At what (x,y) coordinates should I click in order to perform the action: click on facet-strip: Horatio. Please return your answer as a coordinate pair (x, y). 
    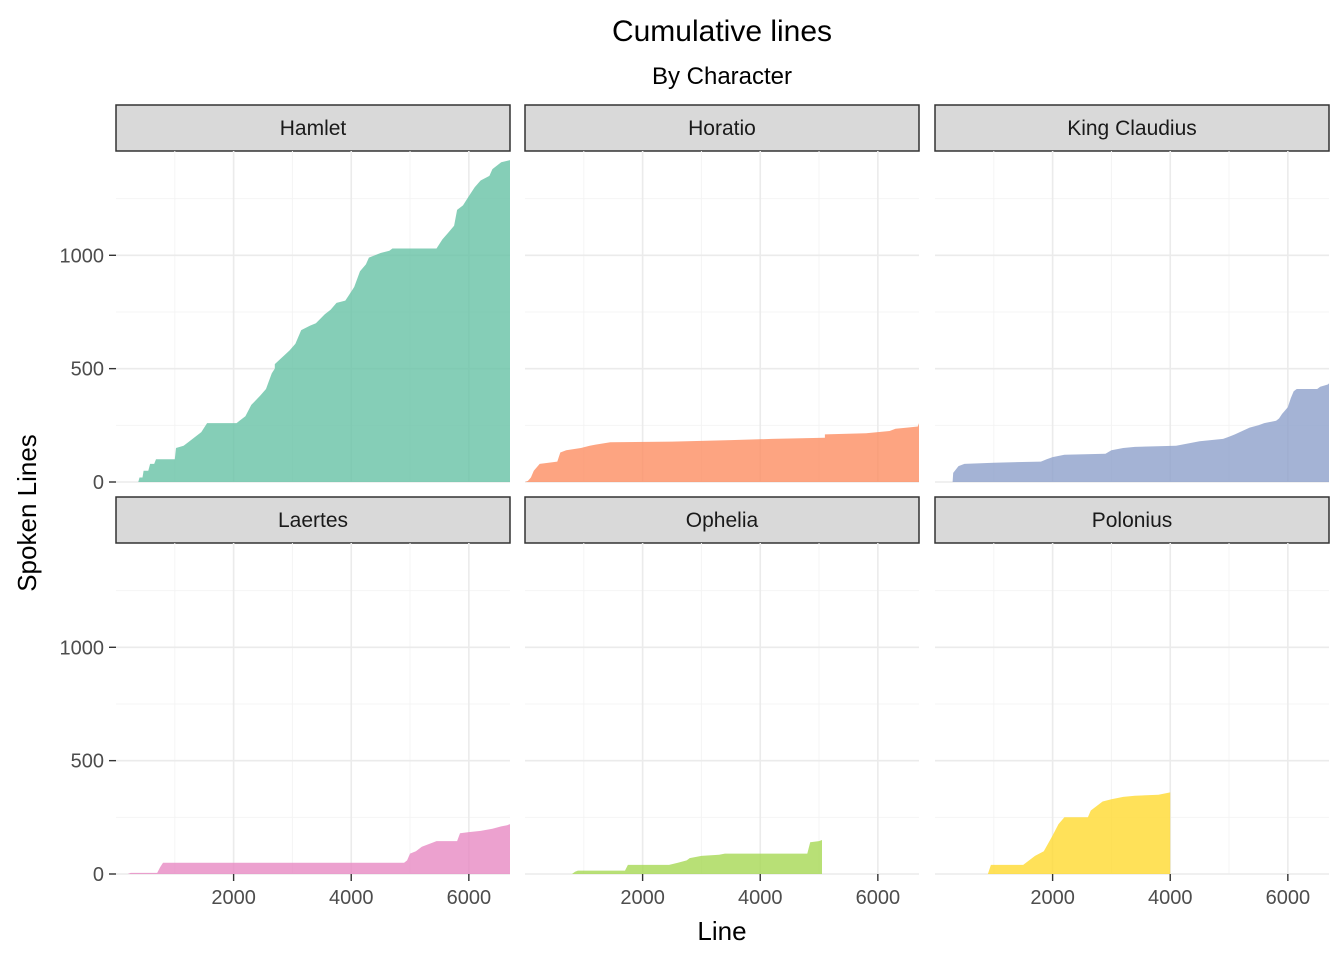
    Looking at the image, I should click on (722, 128).